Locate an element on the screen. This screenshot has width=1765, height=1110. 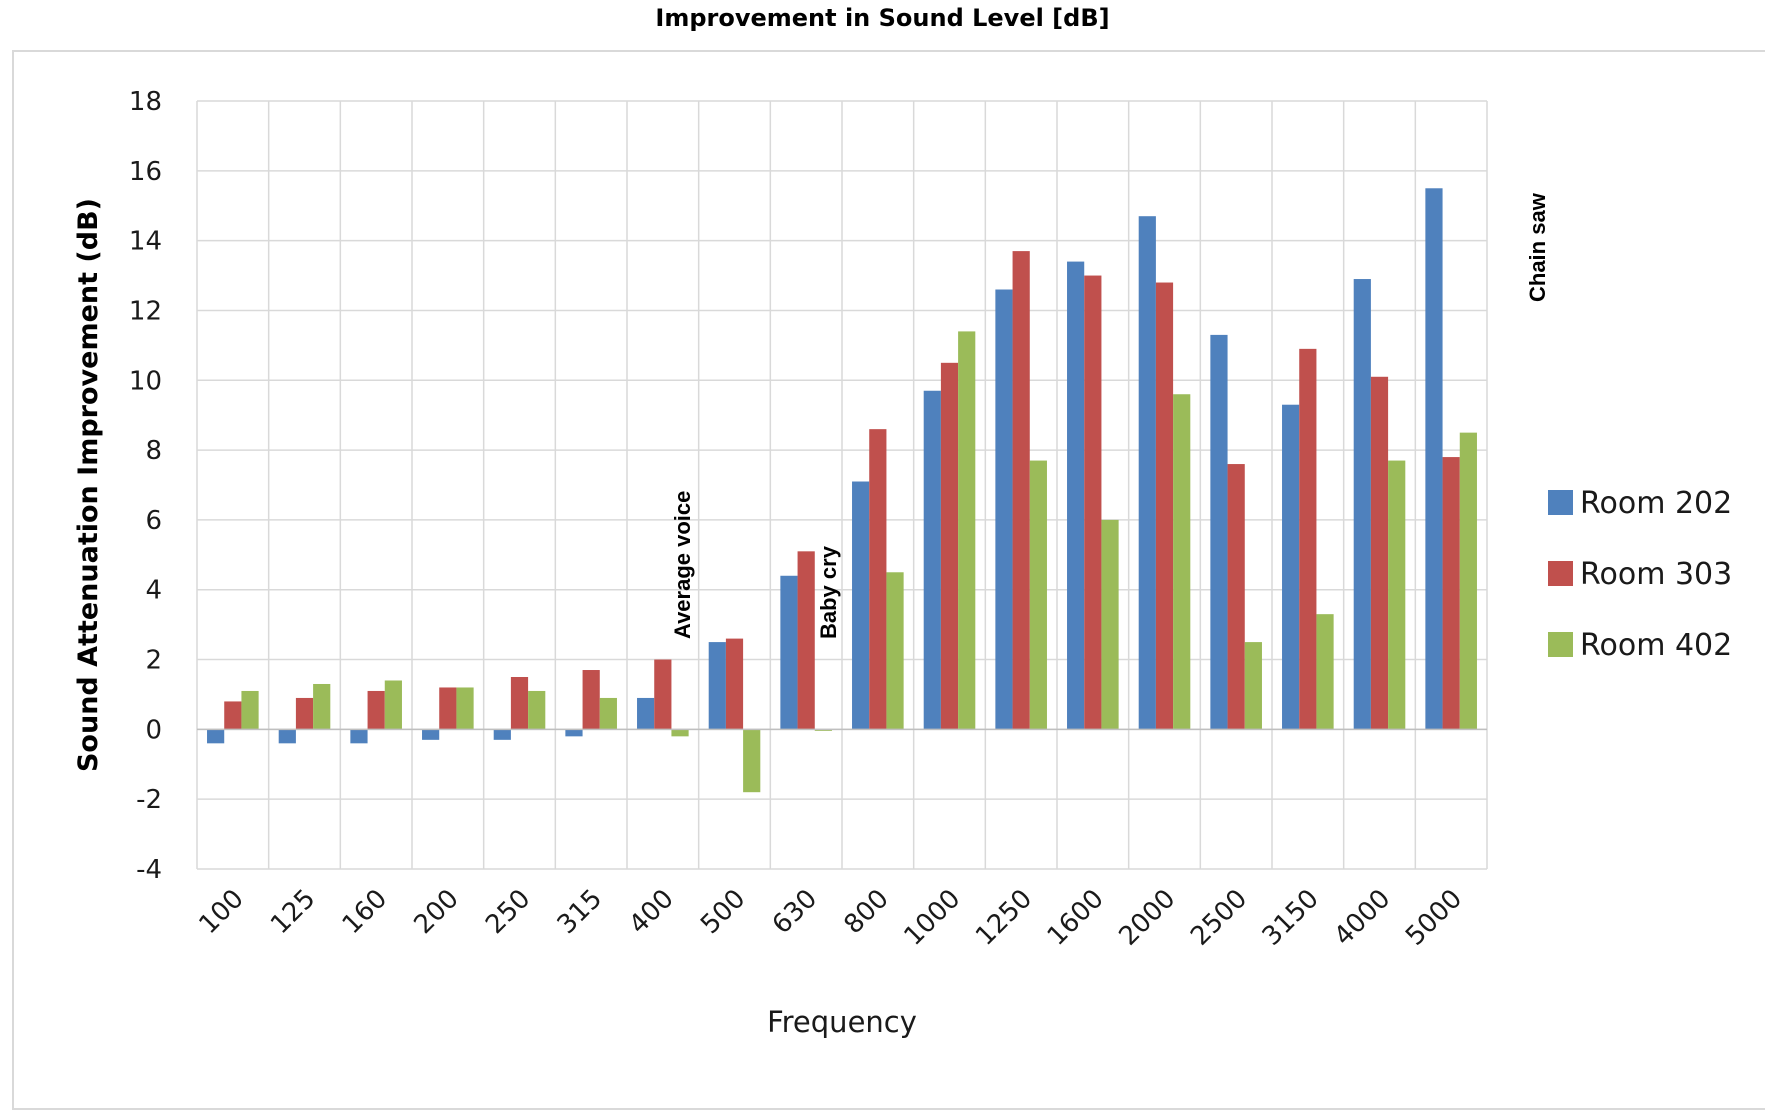
x-tick-label: 200 is located at coordinates (436, 912).